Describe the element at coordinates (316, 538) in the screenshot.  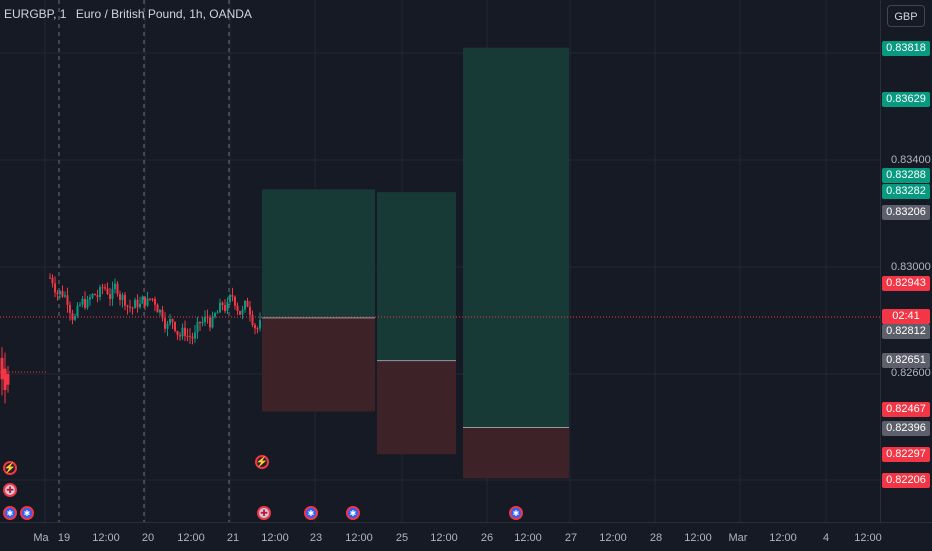
I see `time-label: 23` at that location.